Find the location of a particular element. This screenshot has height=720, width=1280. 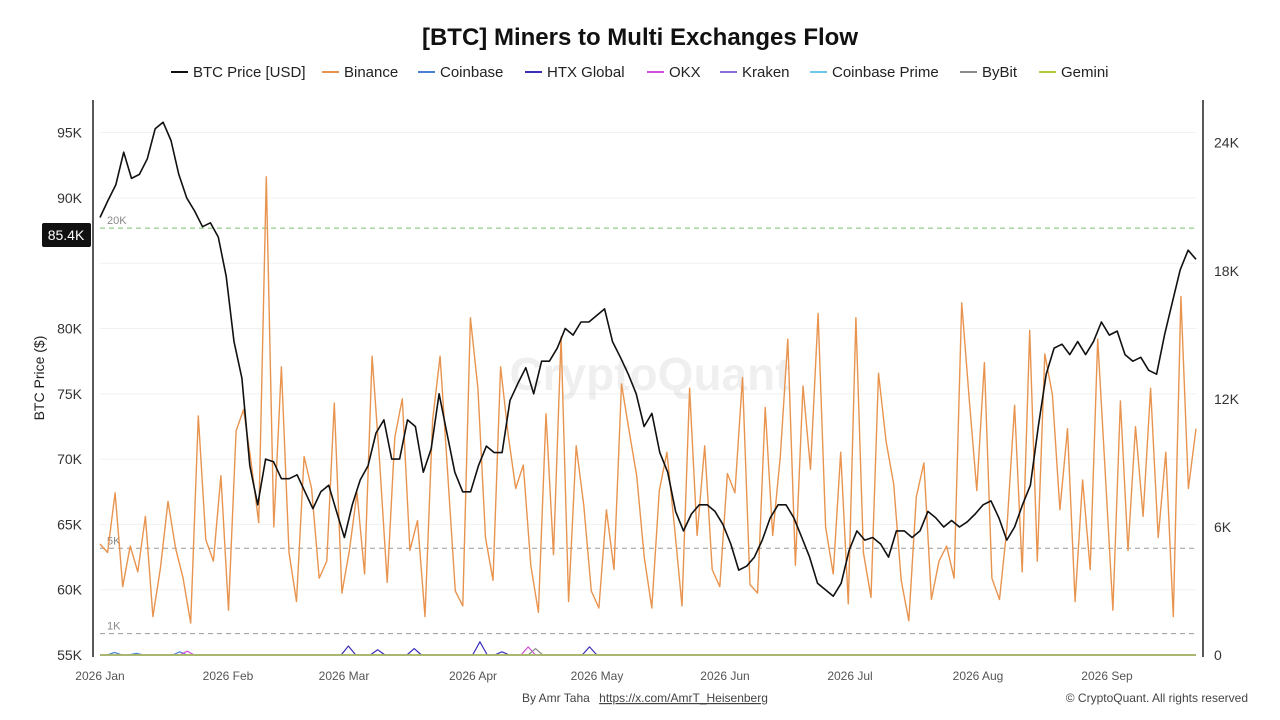

legend-label: BTC Price [USD] is located at coordinates (249, 72).